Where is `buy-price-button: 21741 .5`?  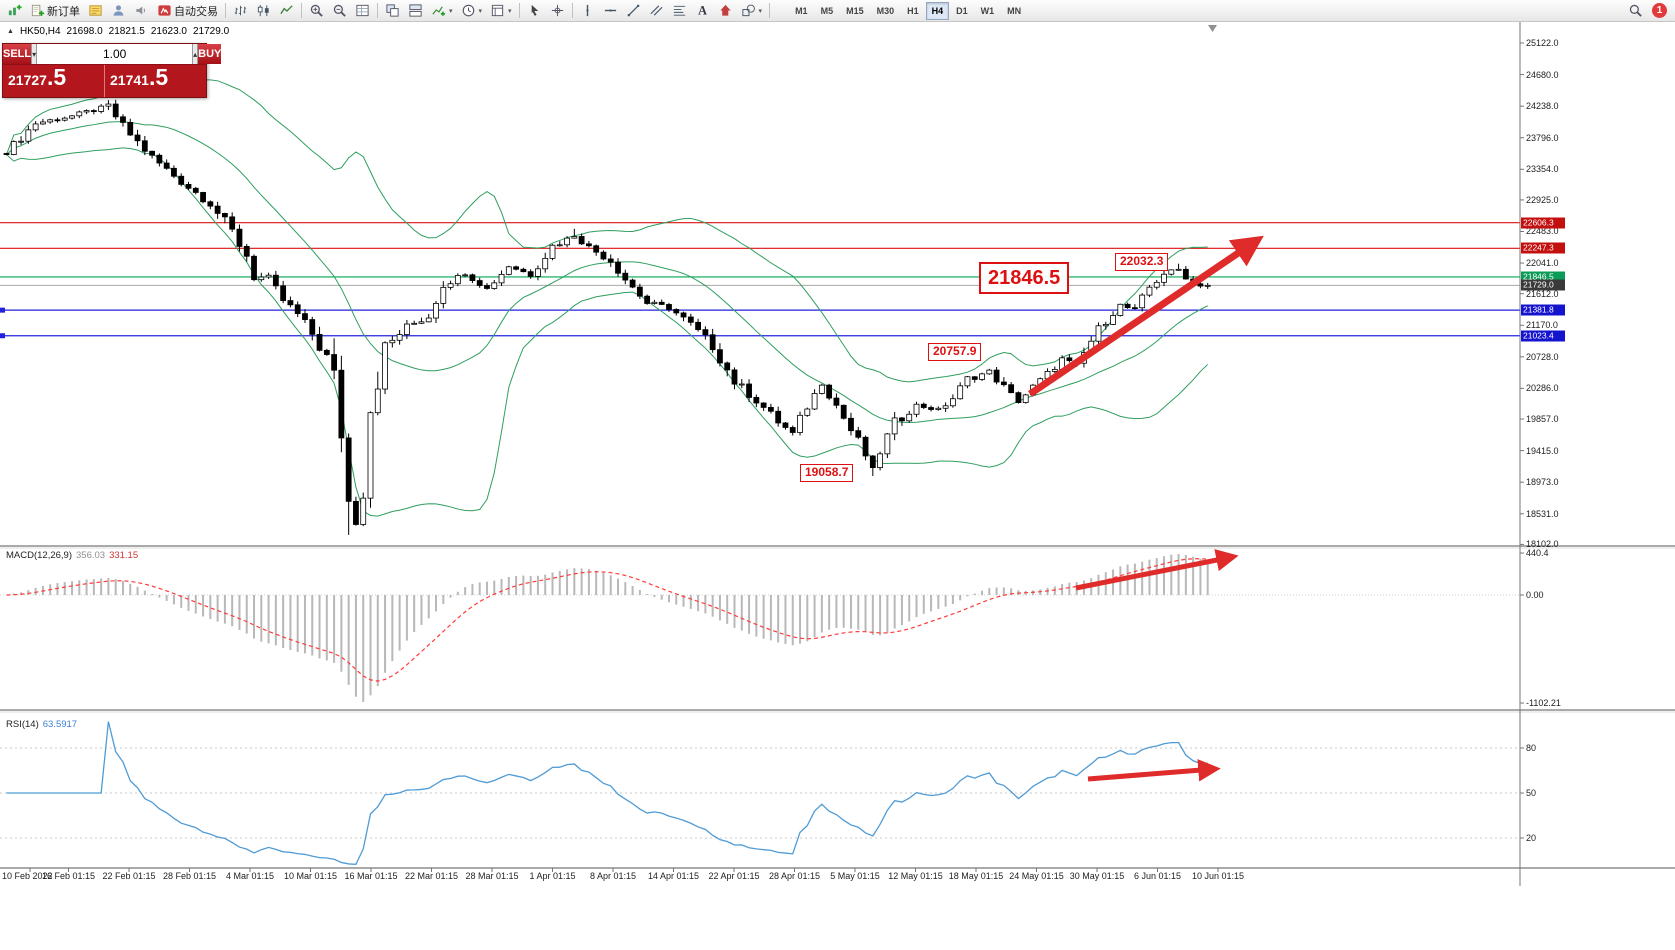
buy-price-button: 21741 .5 is located at coordinates (155, 81).